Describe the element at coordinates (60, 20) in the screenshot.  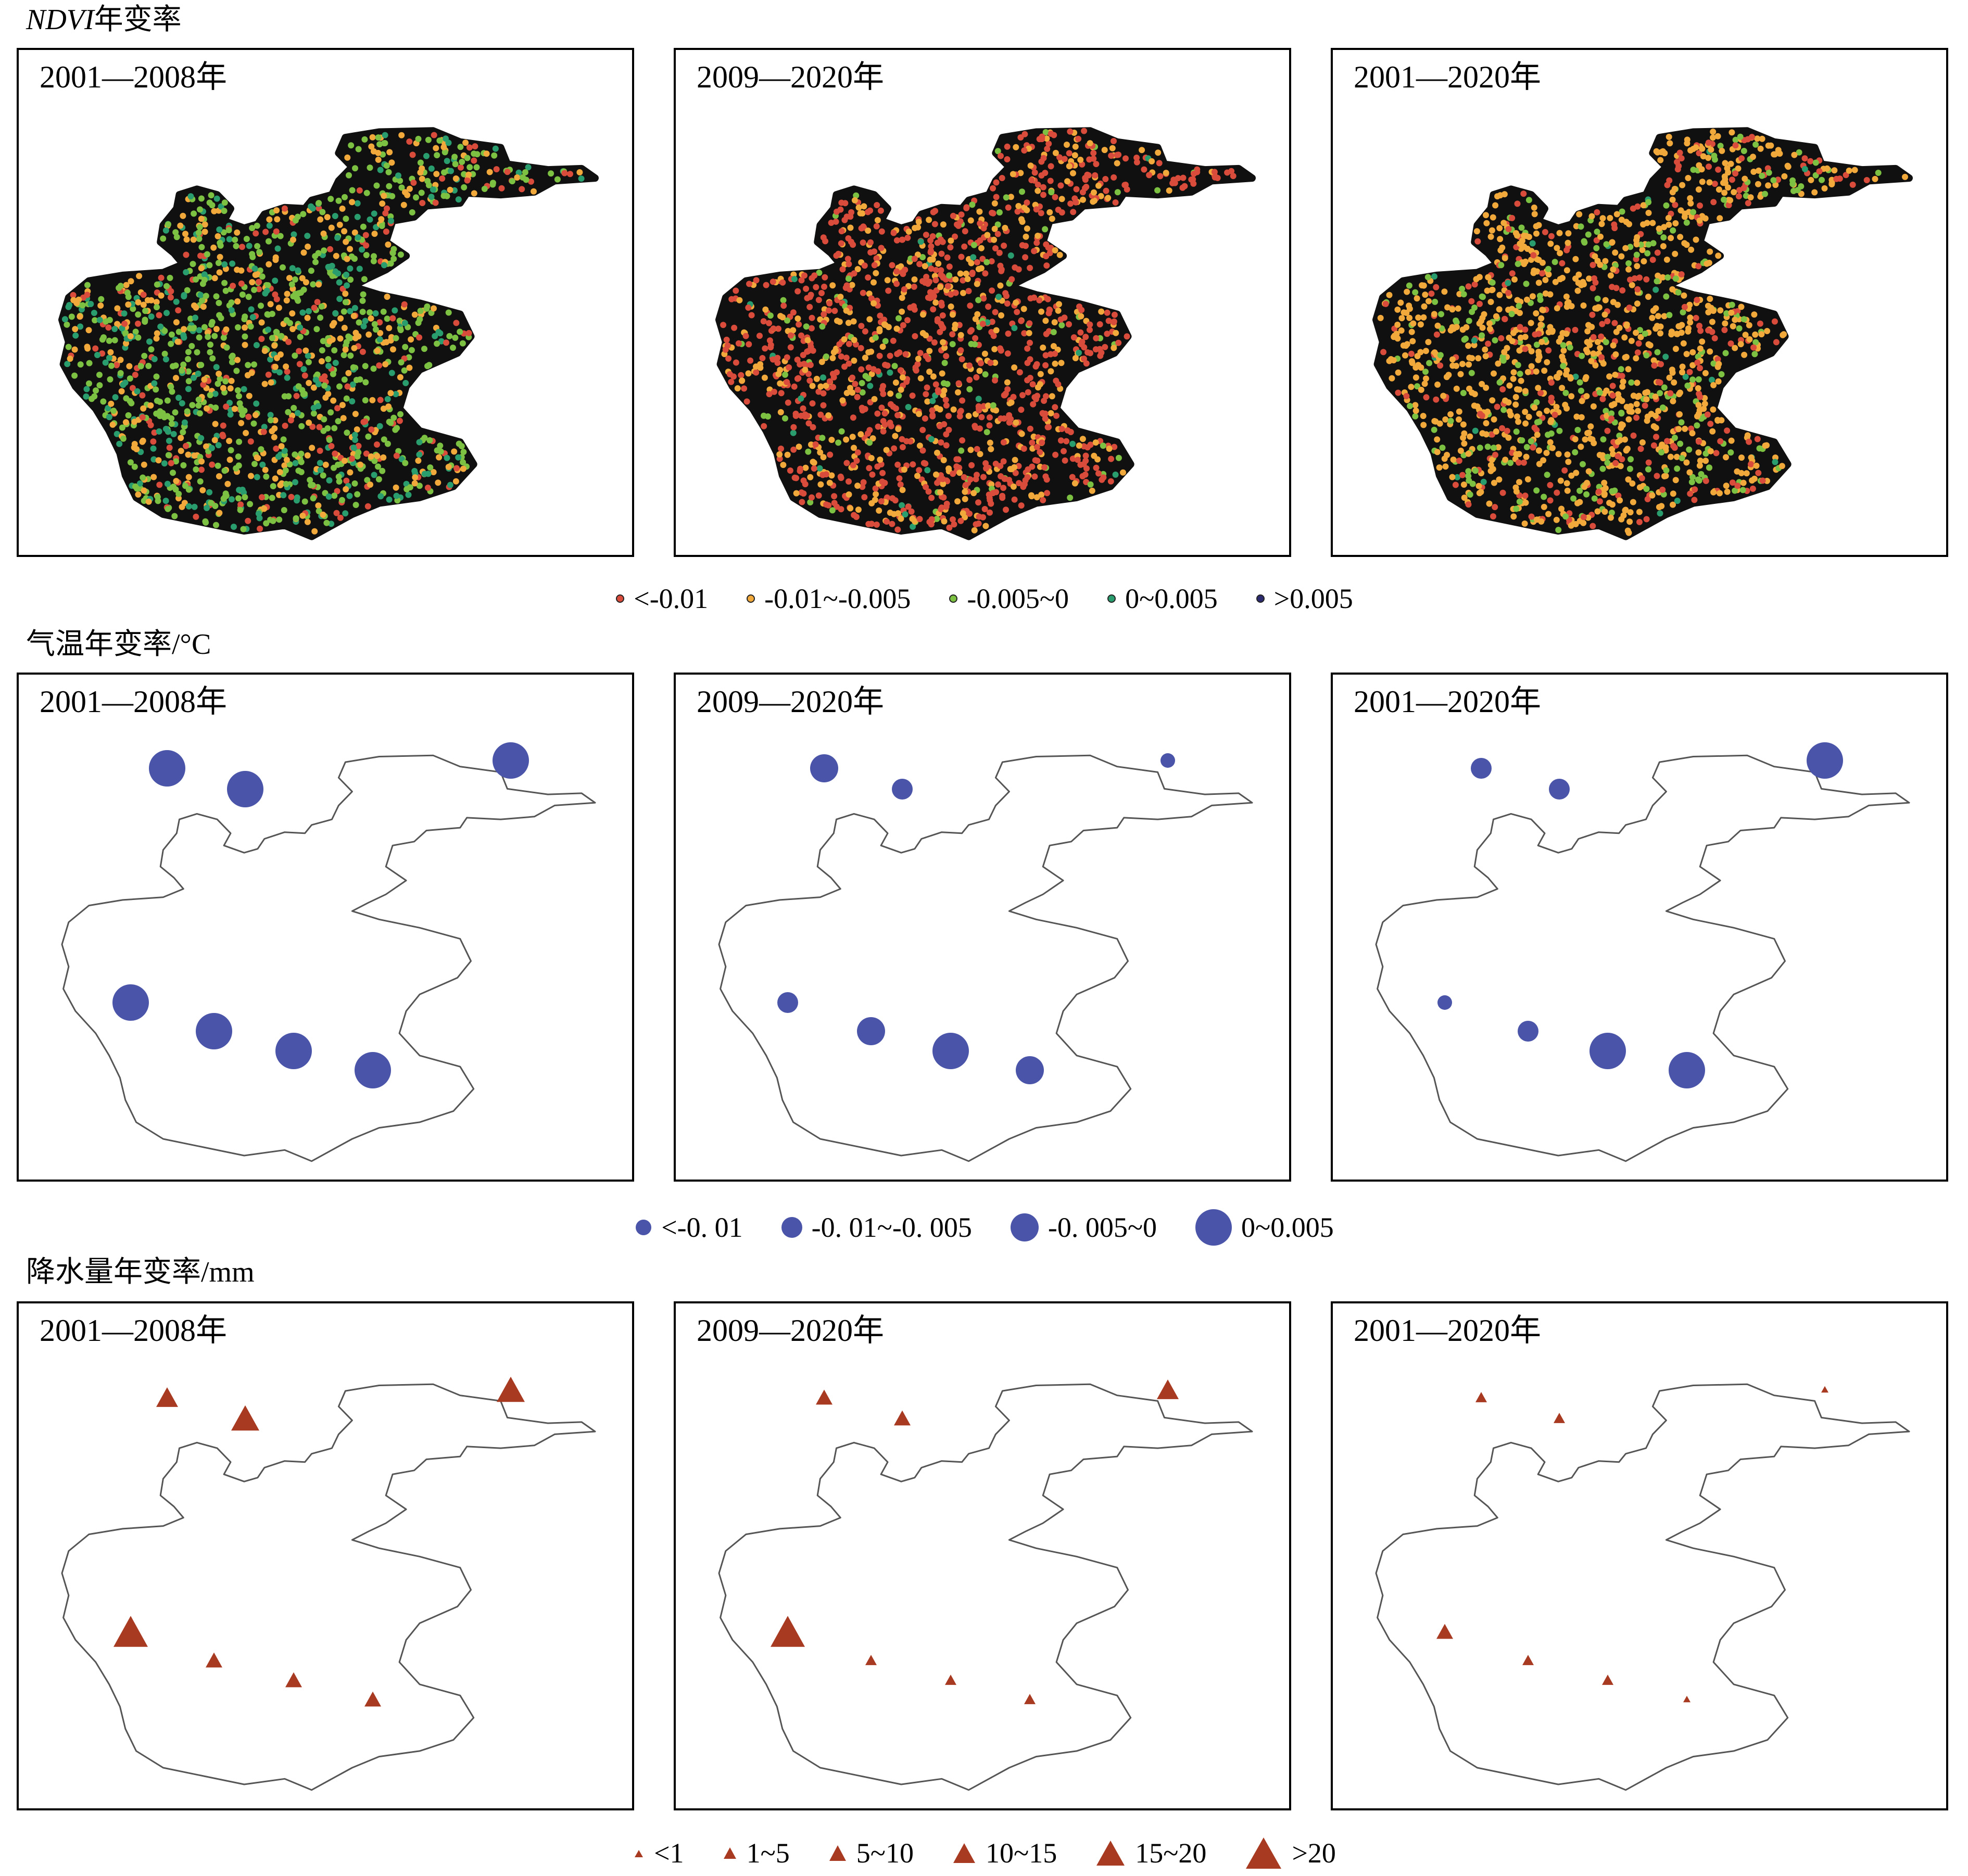
I see `ndvi-title-italic: NDVI` at that location.